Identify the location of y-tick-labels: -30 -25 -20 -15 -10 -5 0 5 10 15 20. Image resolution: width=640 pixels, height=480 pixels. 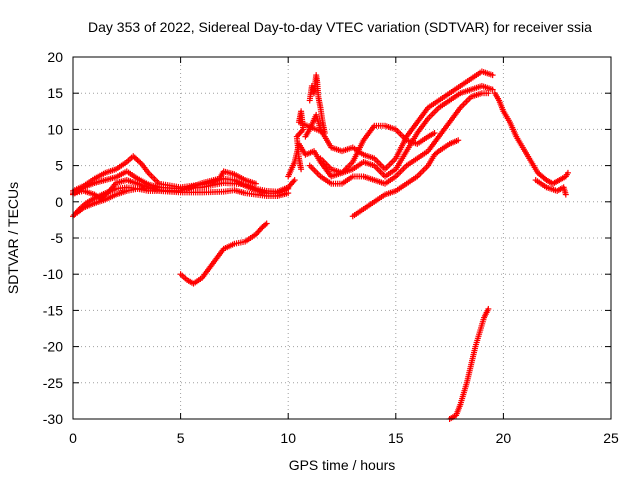
(53, 238).